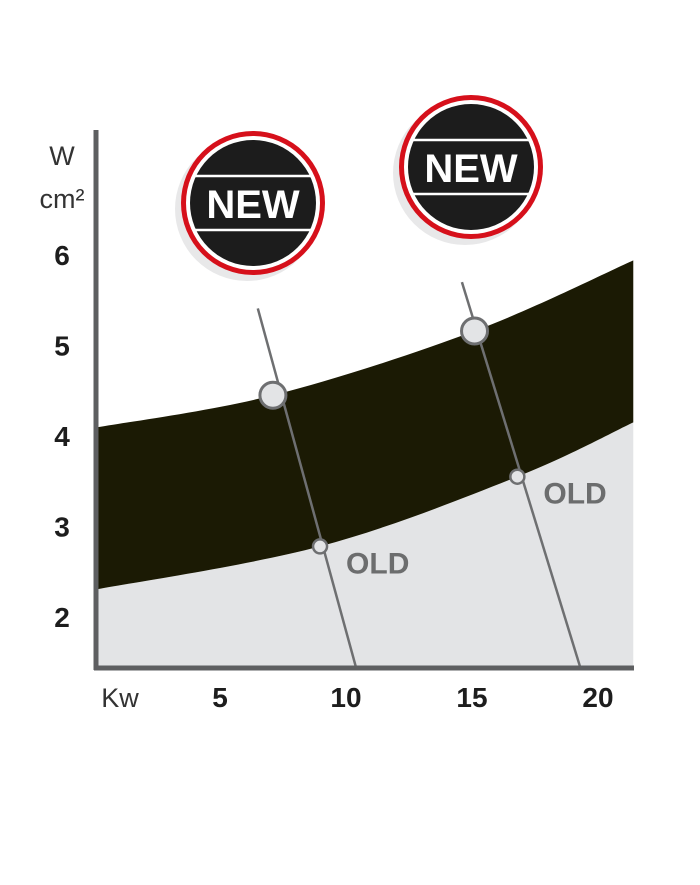 The image size is (700, 885). Describe the element at coordinates (62, 346) in the screenshot. I see `y-tick-label: 5` at that location.